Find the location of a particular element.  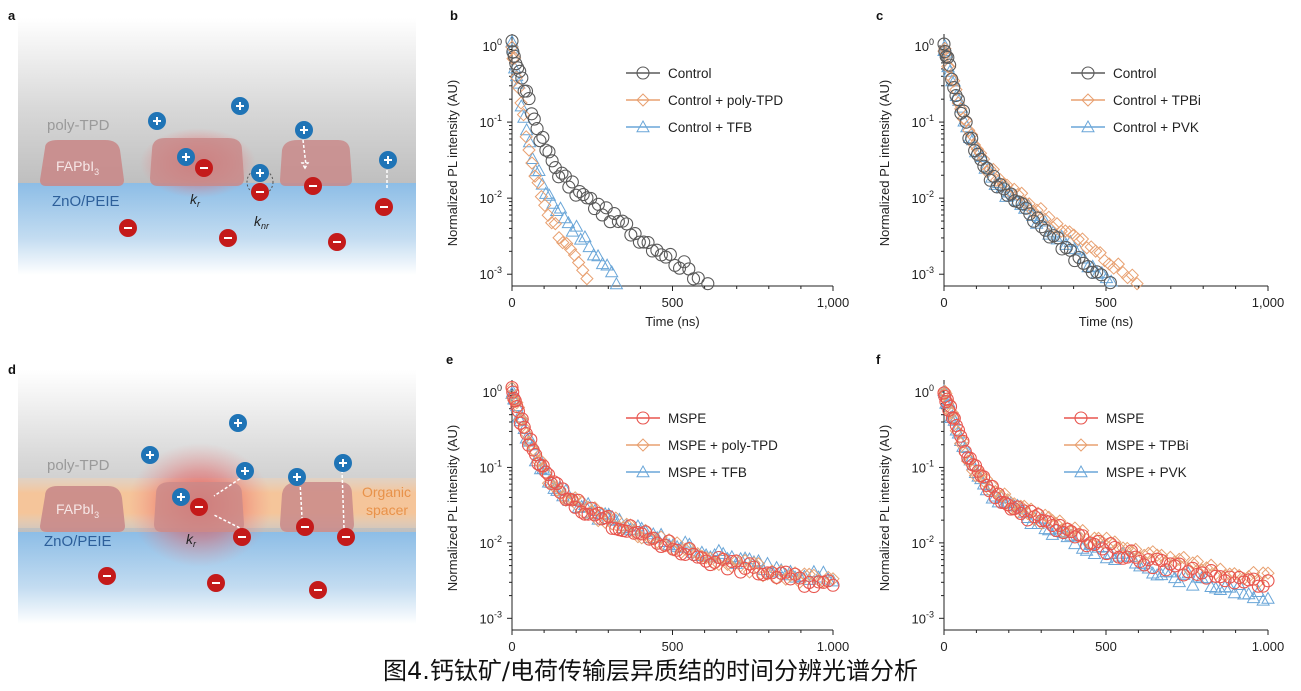

x-tick-label: 0 is located at coordinates (511, 645).